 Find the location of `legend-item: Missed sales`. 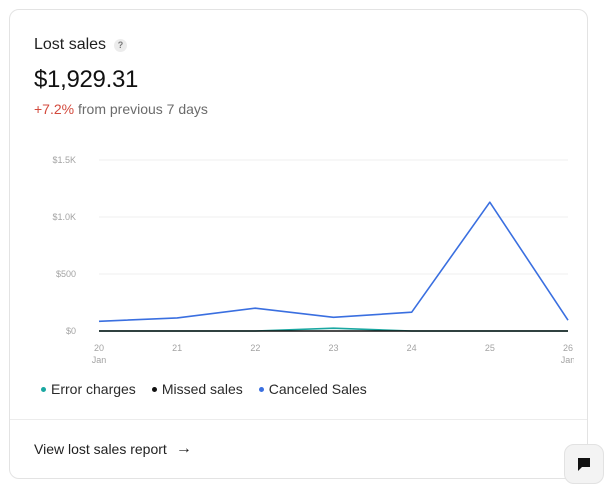

legend-item: Missed sales is located at coordinates (197, 389).